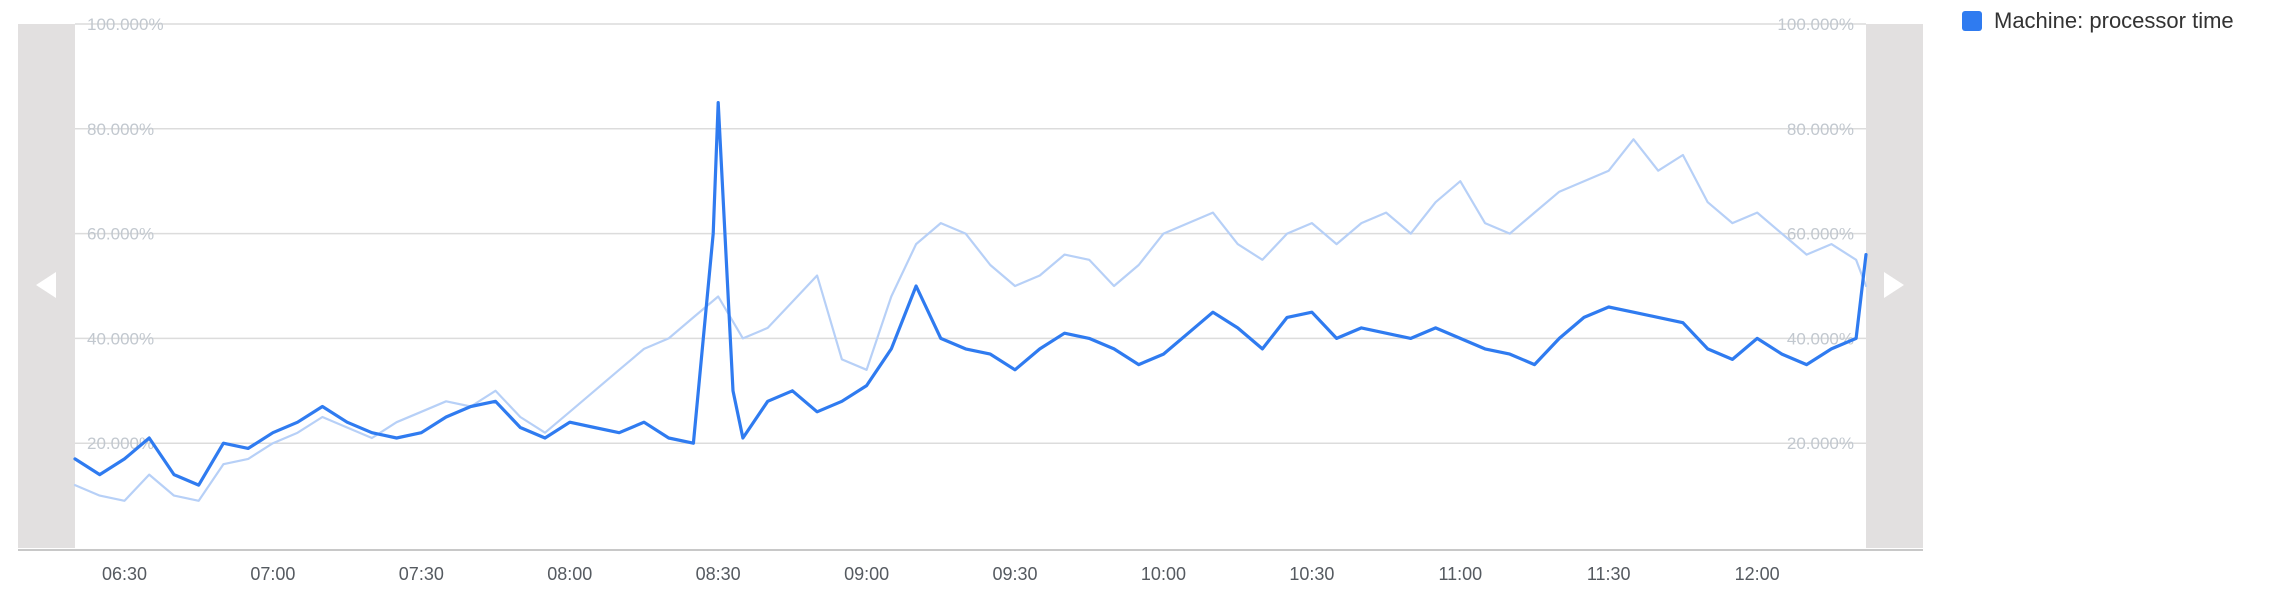 Image resolution: width=2272 pixels, height=596 pixels. I want to click on y-tick-left: 40.000%, so click(120, 338).